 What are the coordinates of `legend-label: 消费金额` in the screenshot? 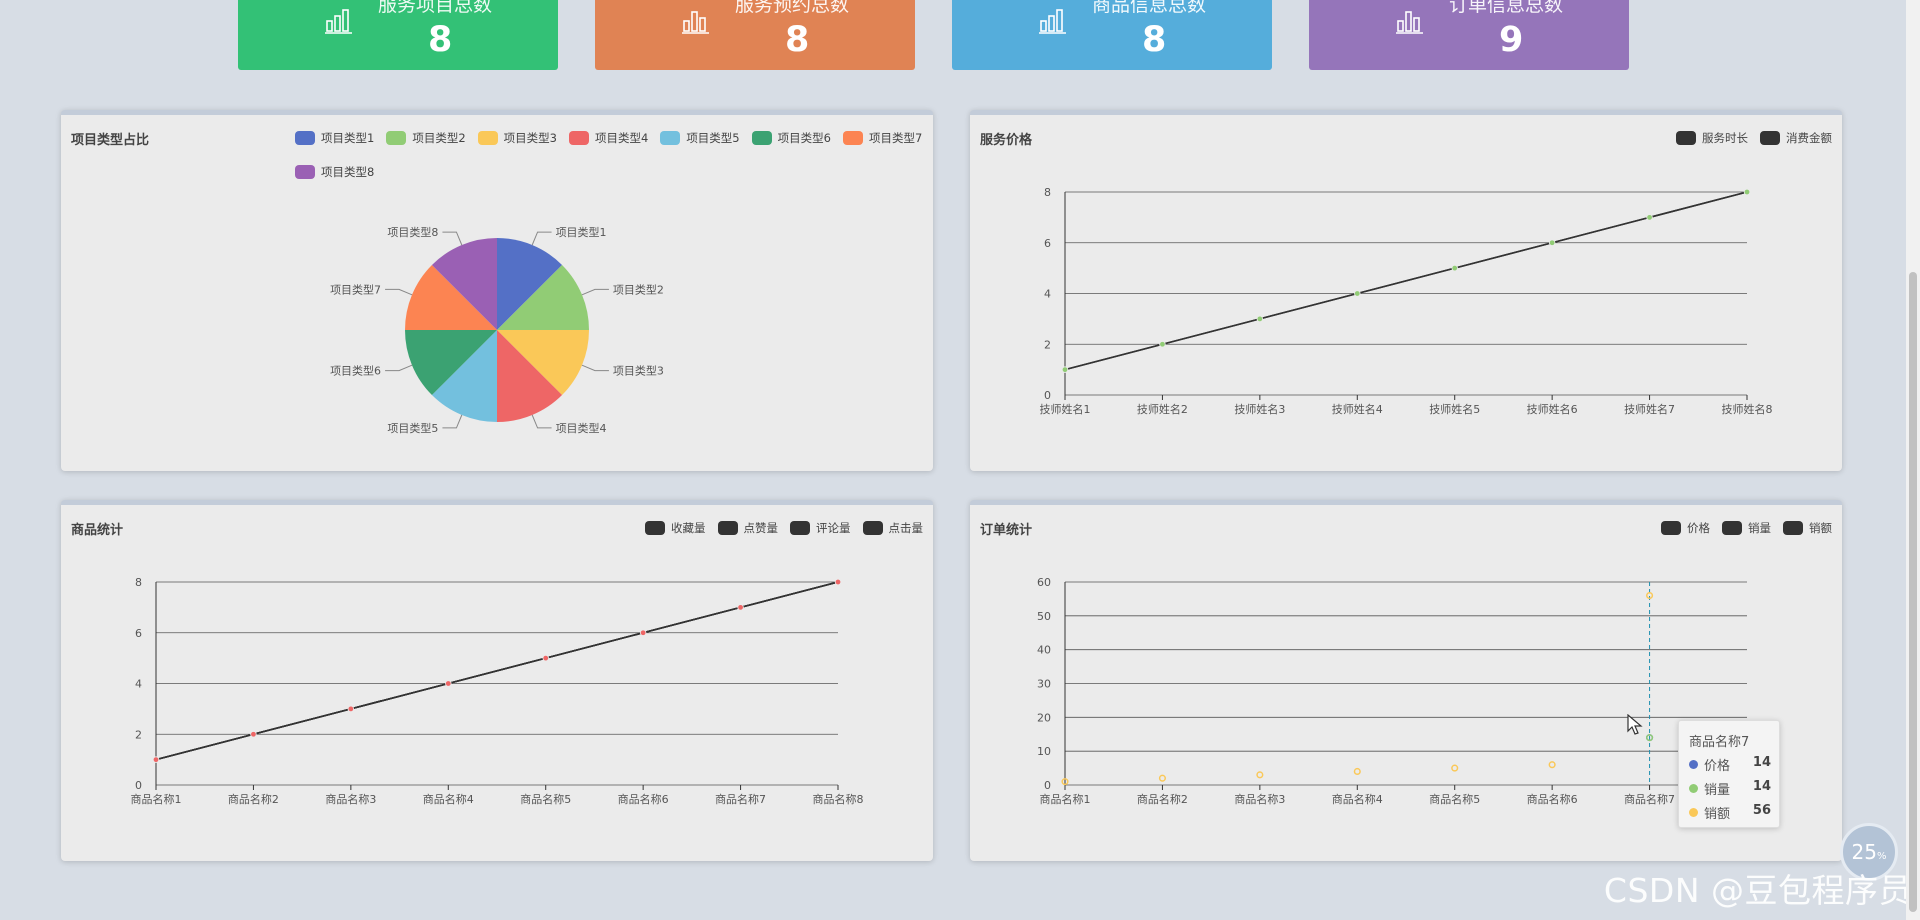 It's located at (1809, 137).